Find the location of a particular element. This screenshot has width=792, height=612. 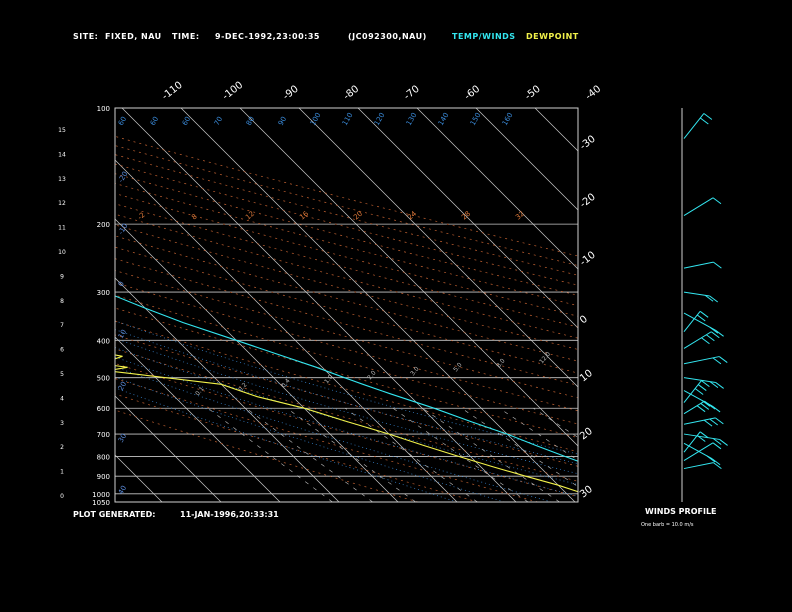

isoline-top-label: 130 is located at coordinates (412, 119).